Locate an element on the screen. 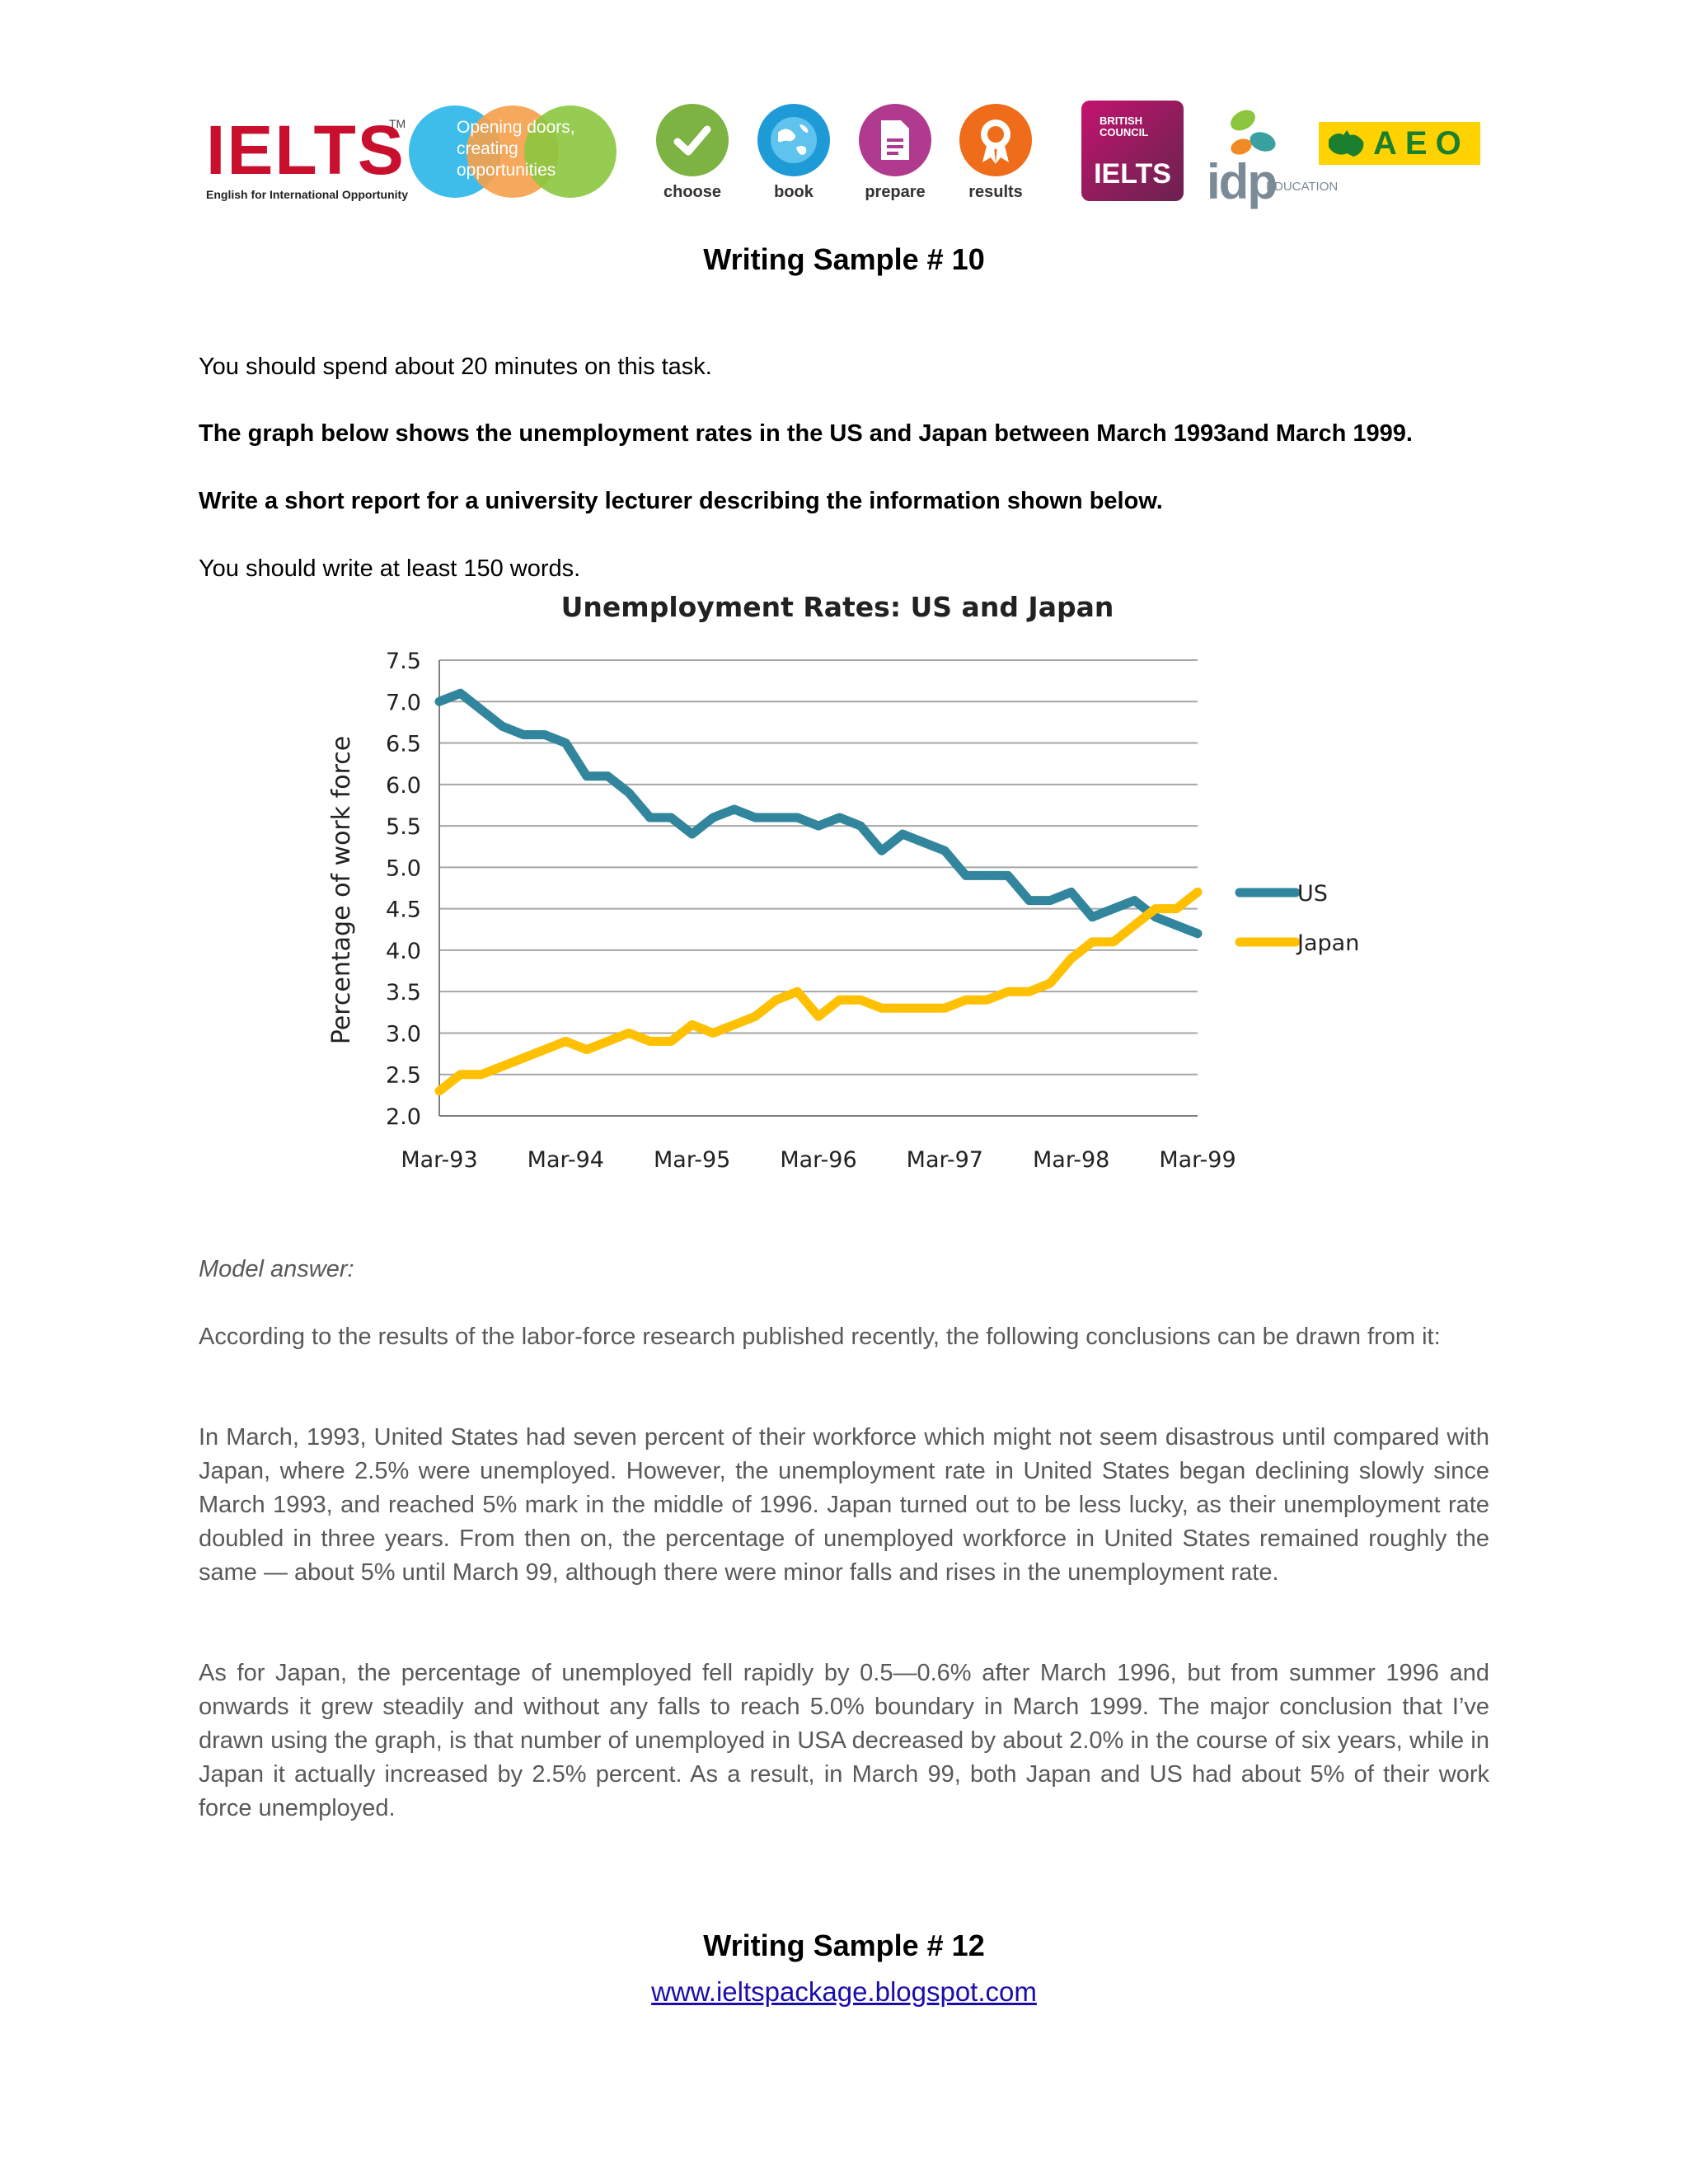 This screenshot has width=1688, height=2184. y-tick-label: 3.5 is located at coordinates (404, 992).